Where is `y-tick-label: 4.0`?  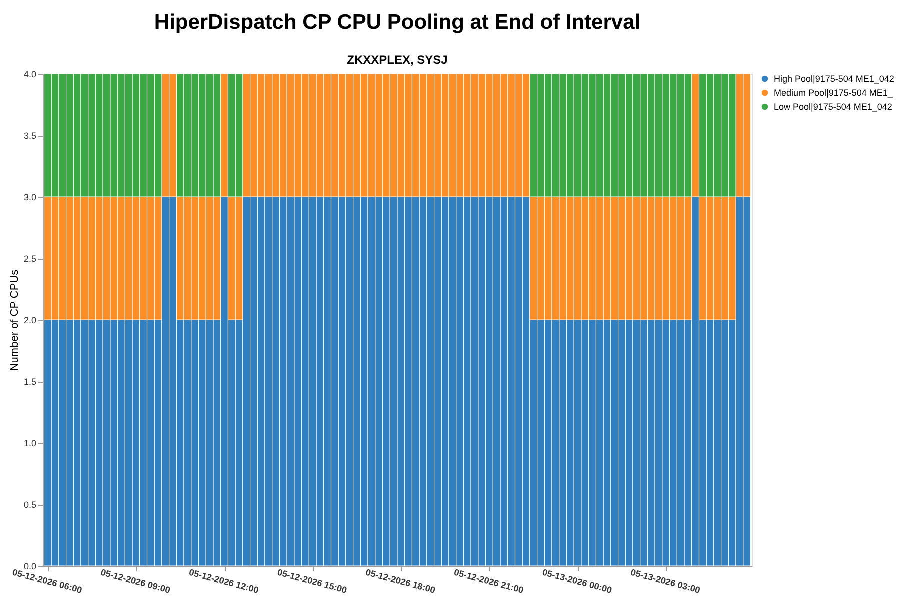 y-tick-label: 4.0 is located at coordinates (30, 75).